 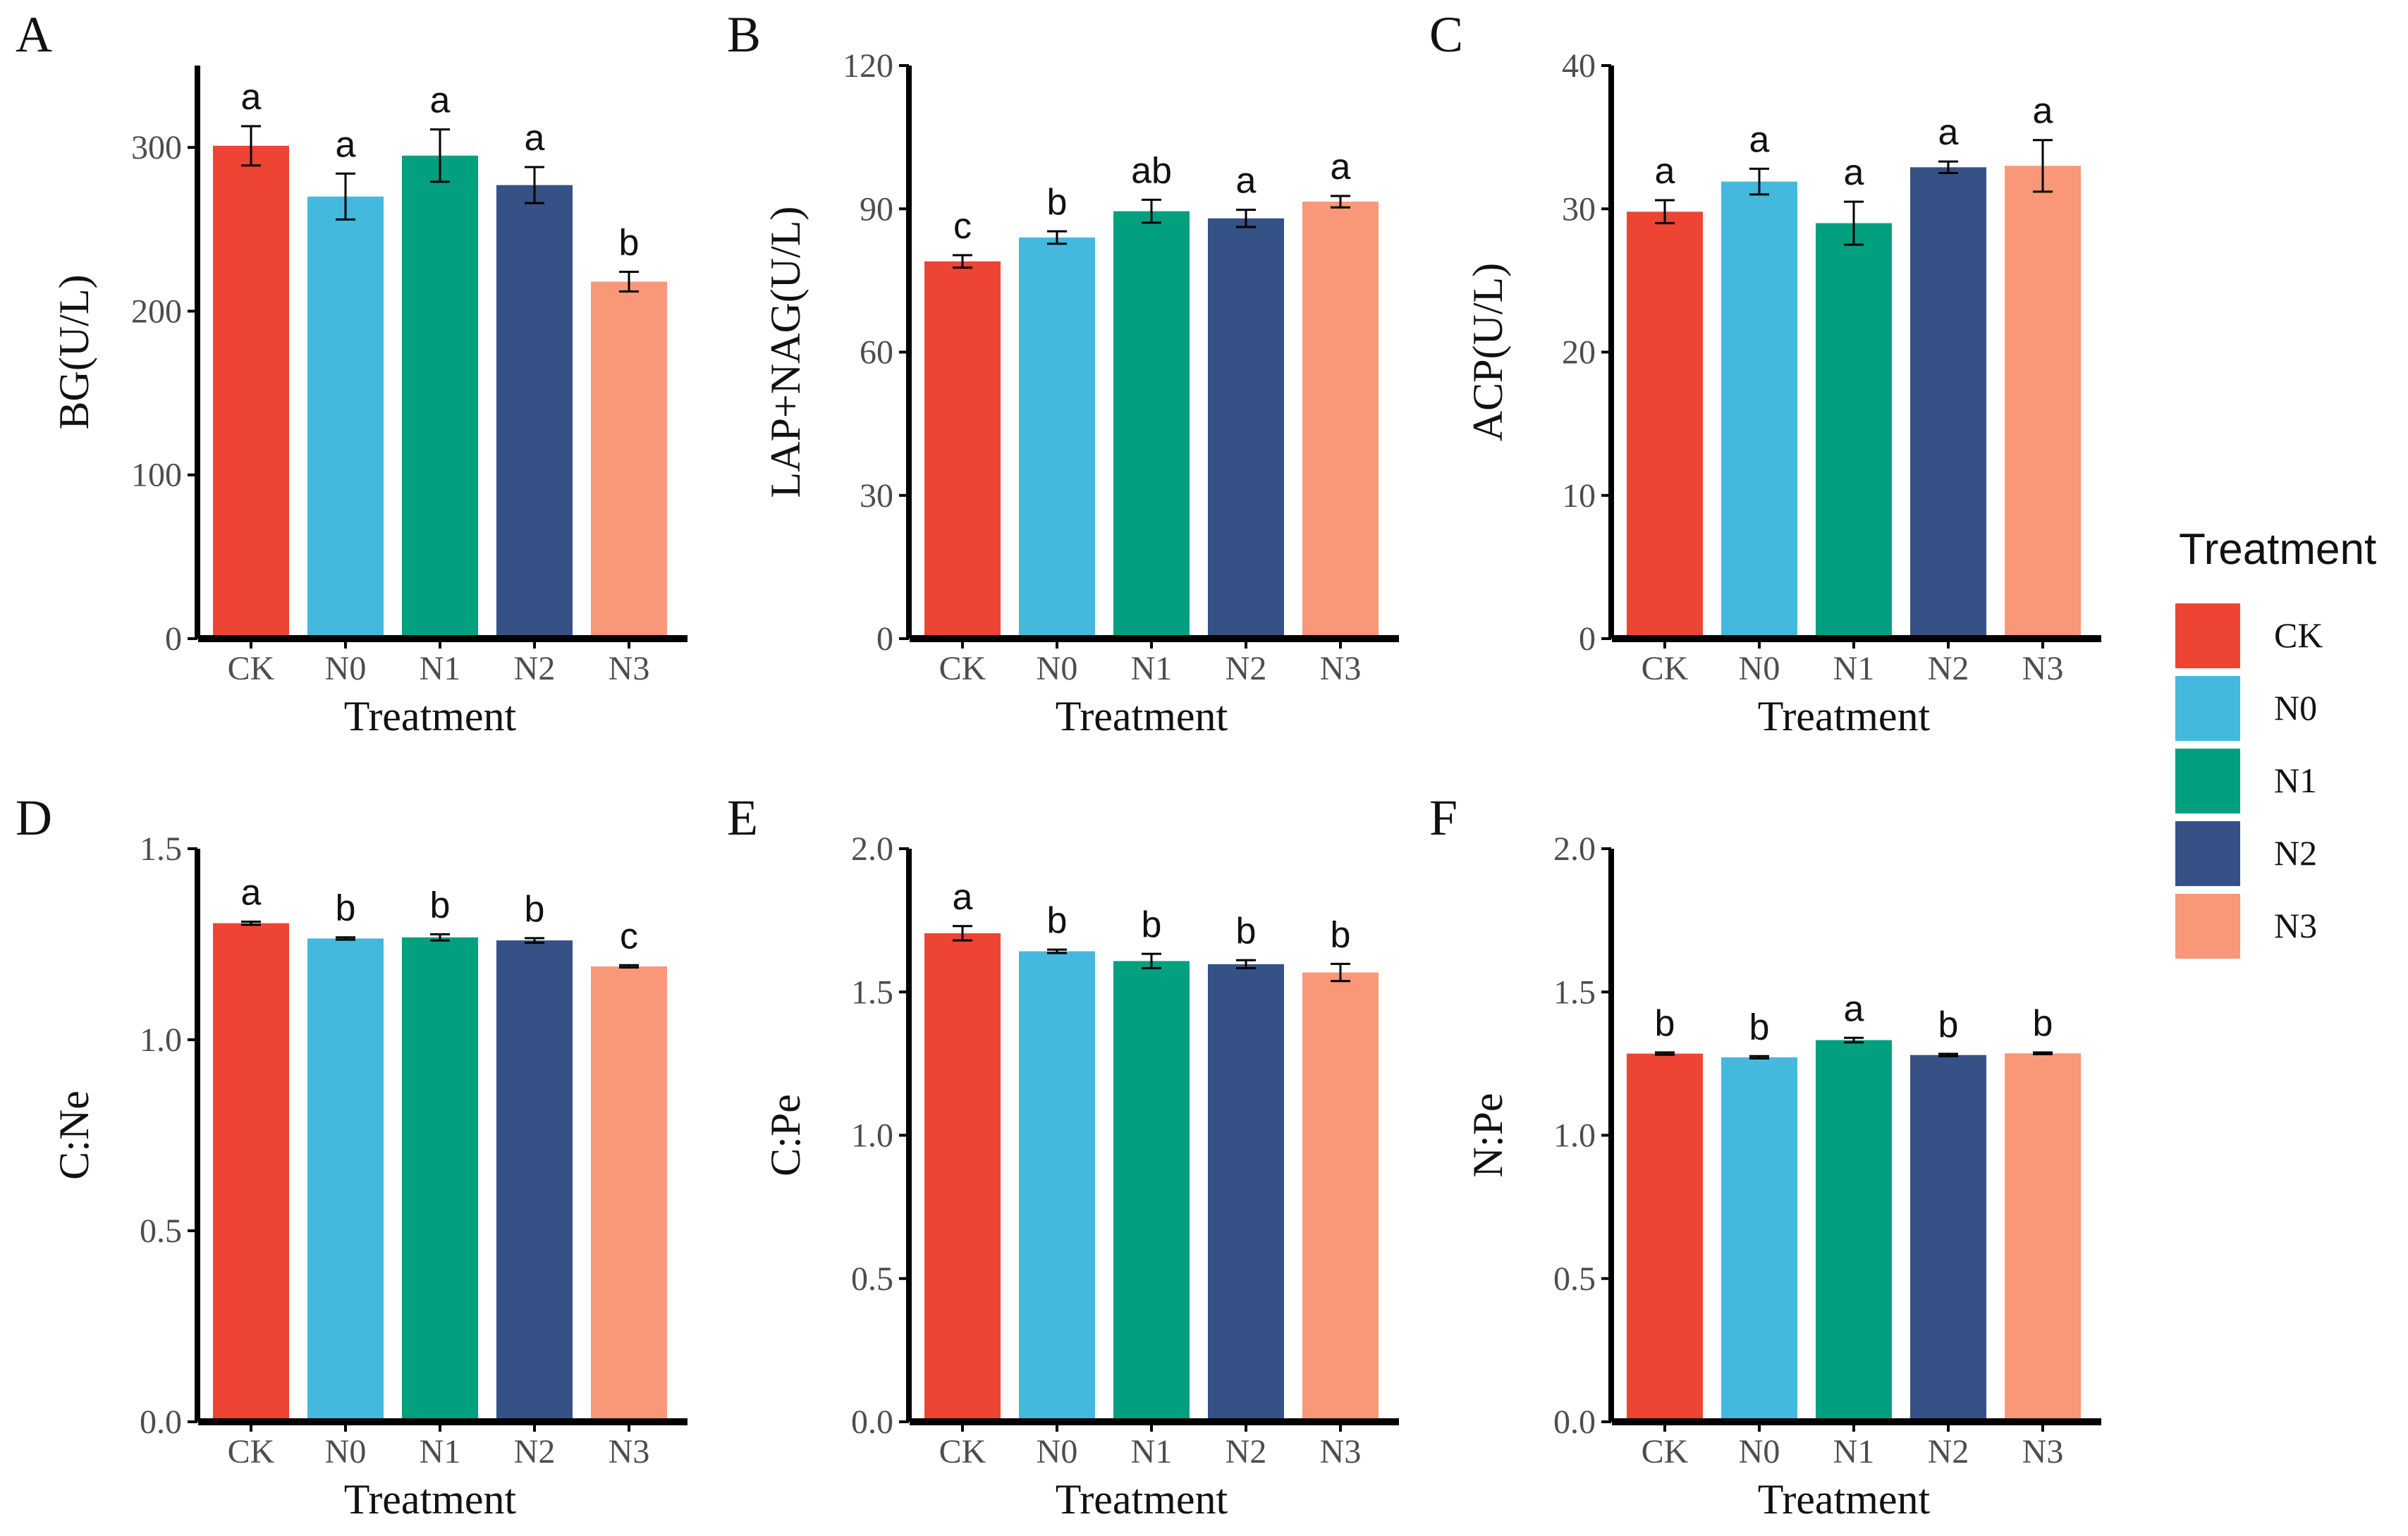 I want to click on legend: Treatment CK N0 N1 N2 N3, so click(x=2275, y=742).